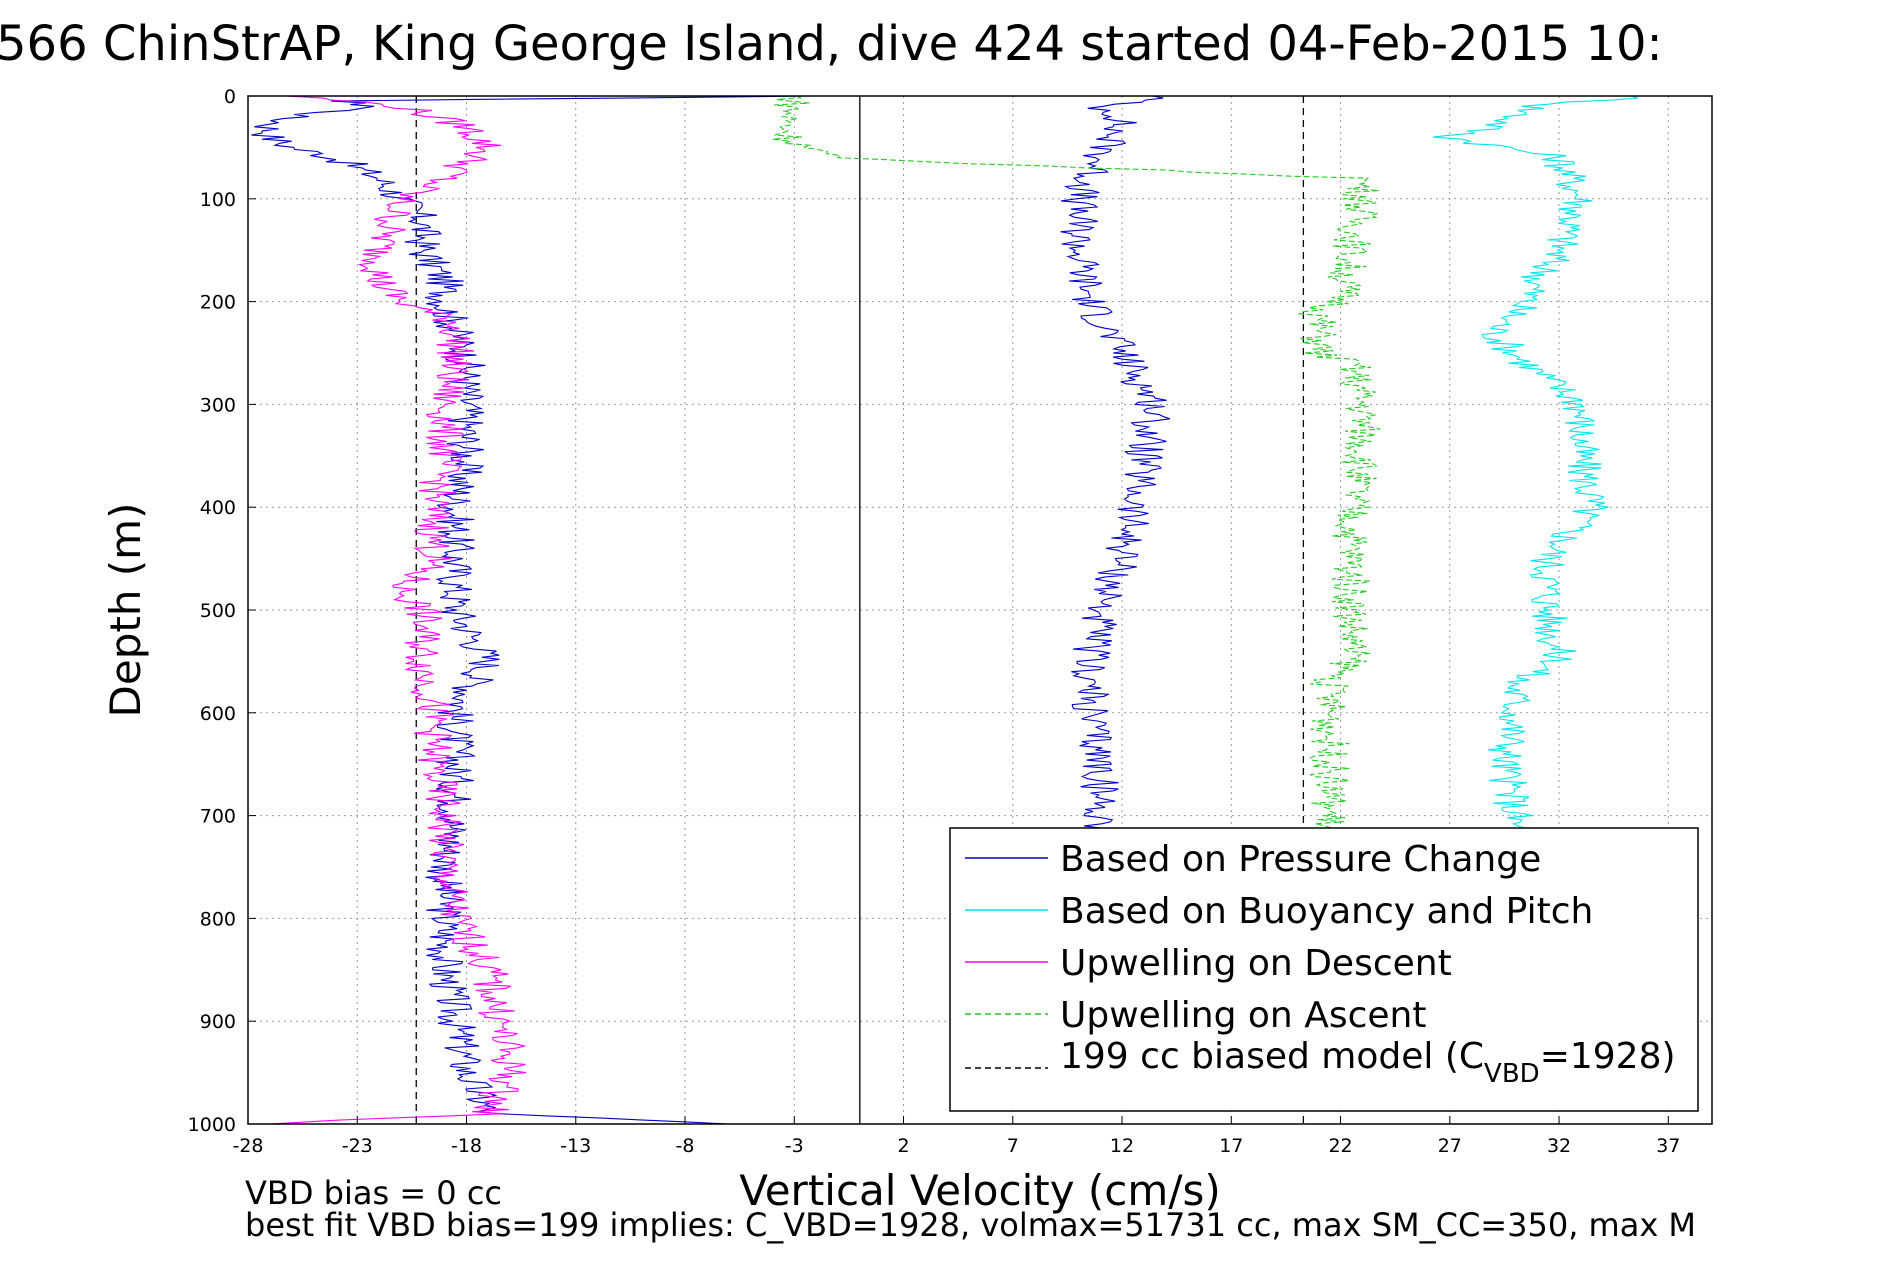  Describe the element at coordinates (1368, 1062) in the screenshot. I see `legend-label-model: 199 cc biased model (CVBD=1928)` at that location.